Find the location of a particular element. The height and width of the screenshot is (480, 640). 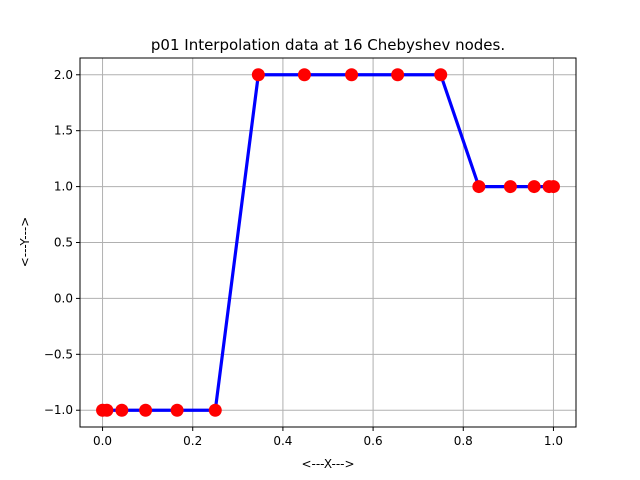

x-tick-label: 0.4 is located at coordinates (282, 441).